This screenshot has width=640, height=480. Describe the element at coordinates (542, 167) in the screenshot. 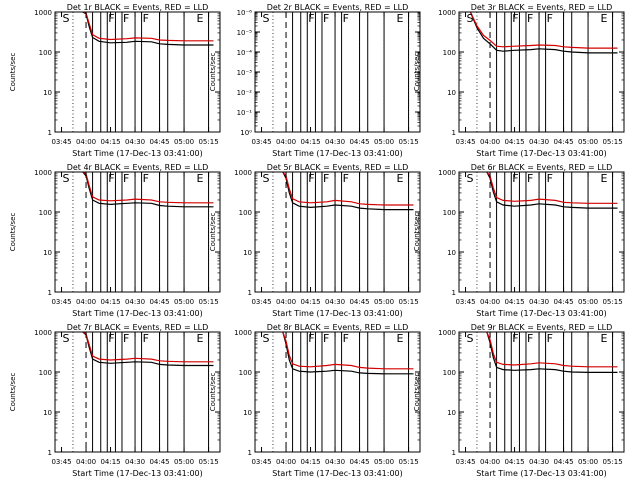

I see `chart-title: Det 6r BLACK = Events, RED = LLD` at that location.